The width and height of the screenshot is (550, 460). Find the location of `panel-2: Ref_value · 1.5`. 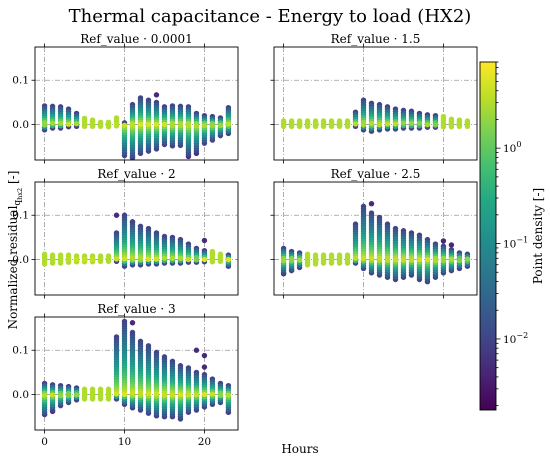

panel-2: Ref_value · 1.5 is located at coordinates (374, 98).